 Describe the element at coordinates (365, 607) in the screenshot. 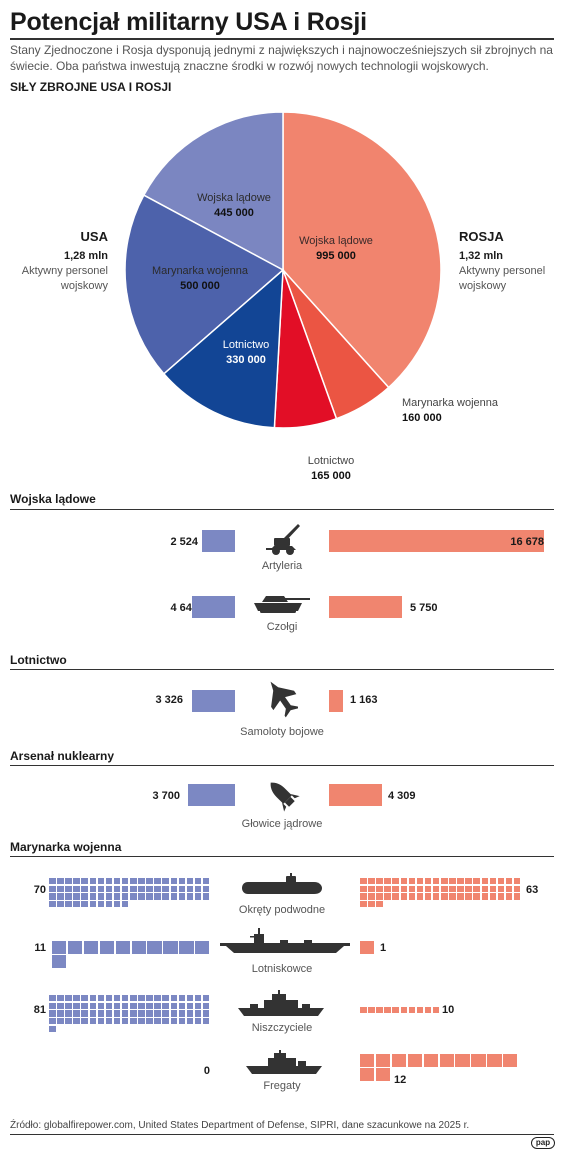

I see `bar-russia-tanks` at that location.